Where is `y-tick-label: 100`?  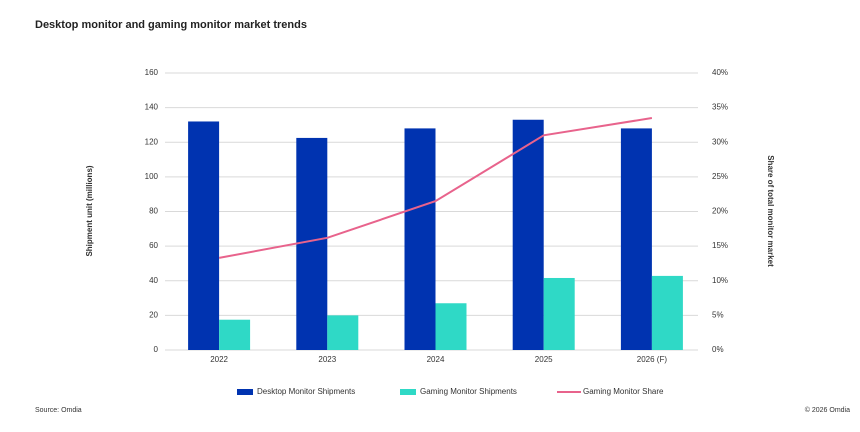 y-tick-label: 100 is located at coordinates (152, 176).